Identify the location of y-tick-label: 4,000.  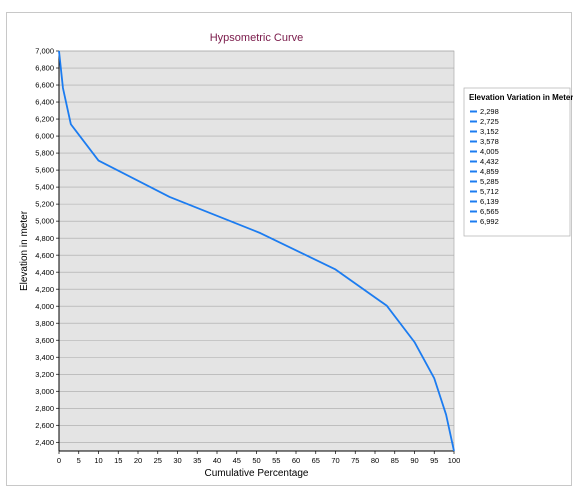
(44, 306).